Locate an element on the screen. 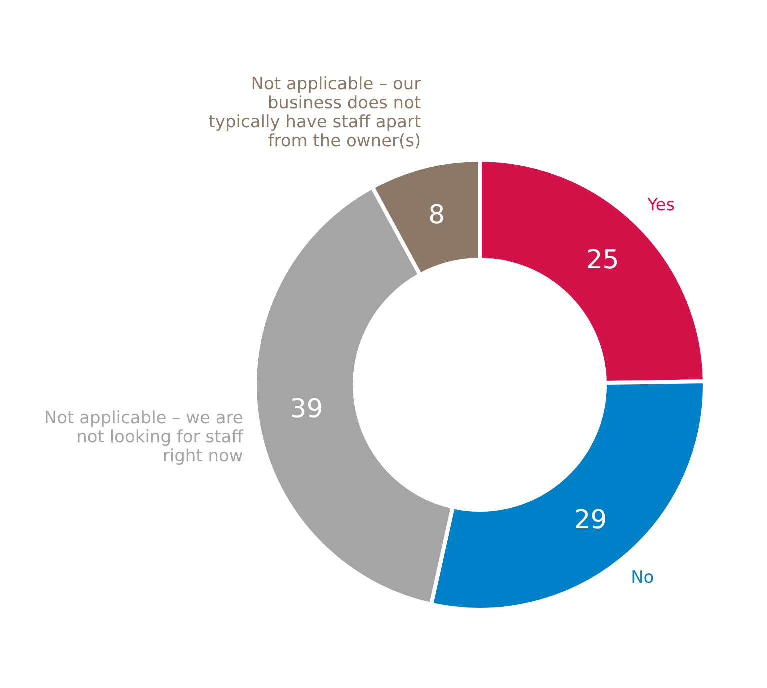 Image resolution: width=767 pixels, height=688 pixels. slice-label: No is located at coordinates (642, 578).